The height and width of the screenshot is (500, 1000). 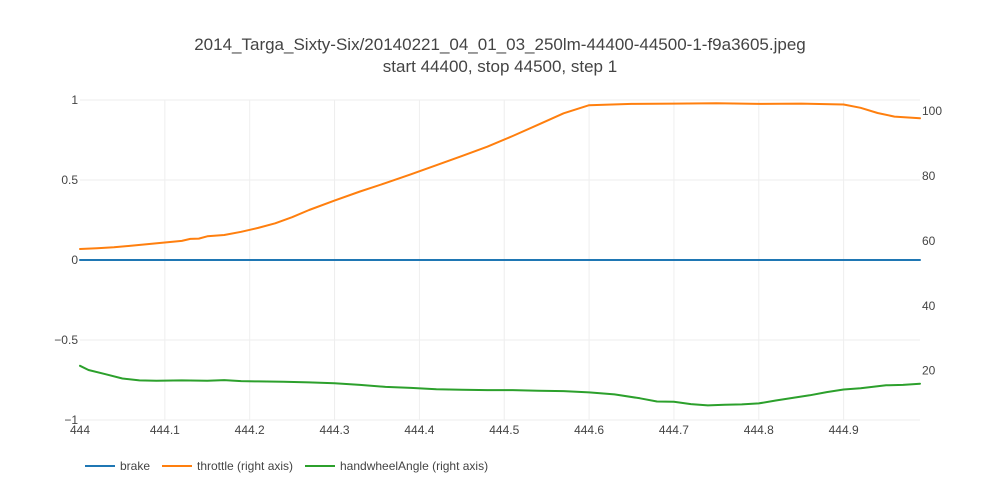 What do you see at coordinates (414, 466) in the screenshot?
I see `legend-label: handwheelAngle (right axis)` at bounding box center [414, 466].